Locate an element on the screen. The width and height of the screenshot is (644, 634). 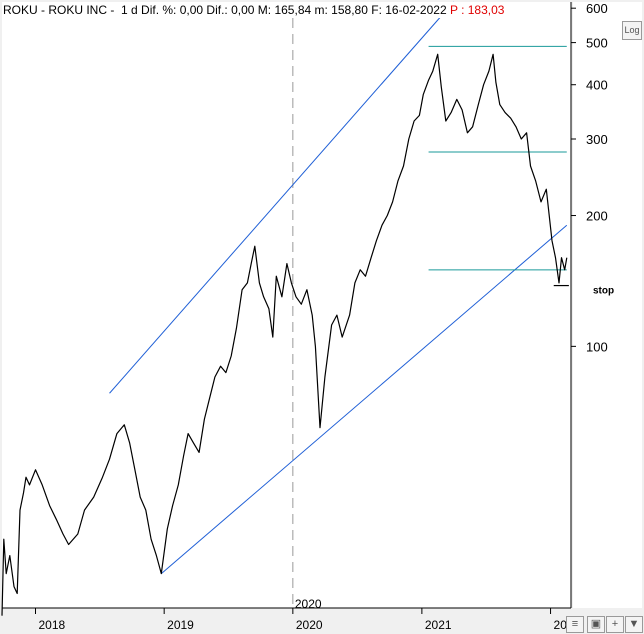
x-tick-label: 2018 is located at coordinates (51, 625).